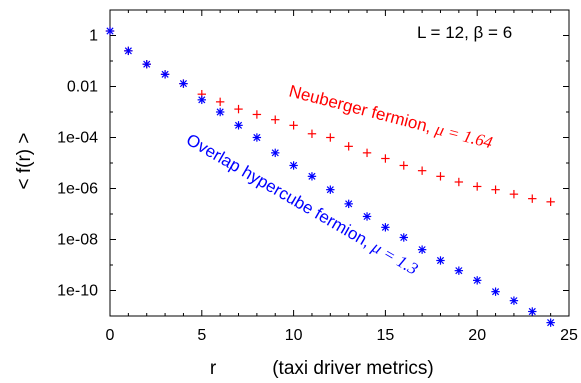  What do you see at coordinates (77, 189) in the screenshot?
I see `y-tick-label: 1e-06` at bounding box center [77, 189].